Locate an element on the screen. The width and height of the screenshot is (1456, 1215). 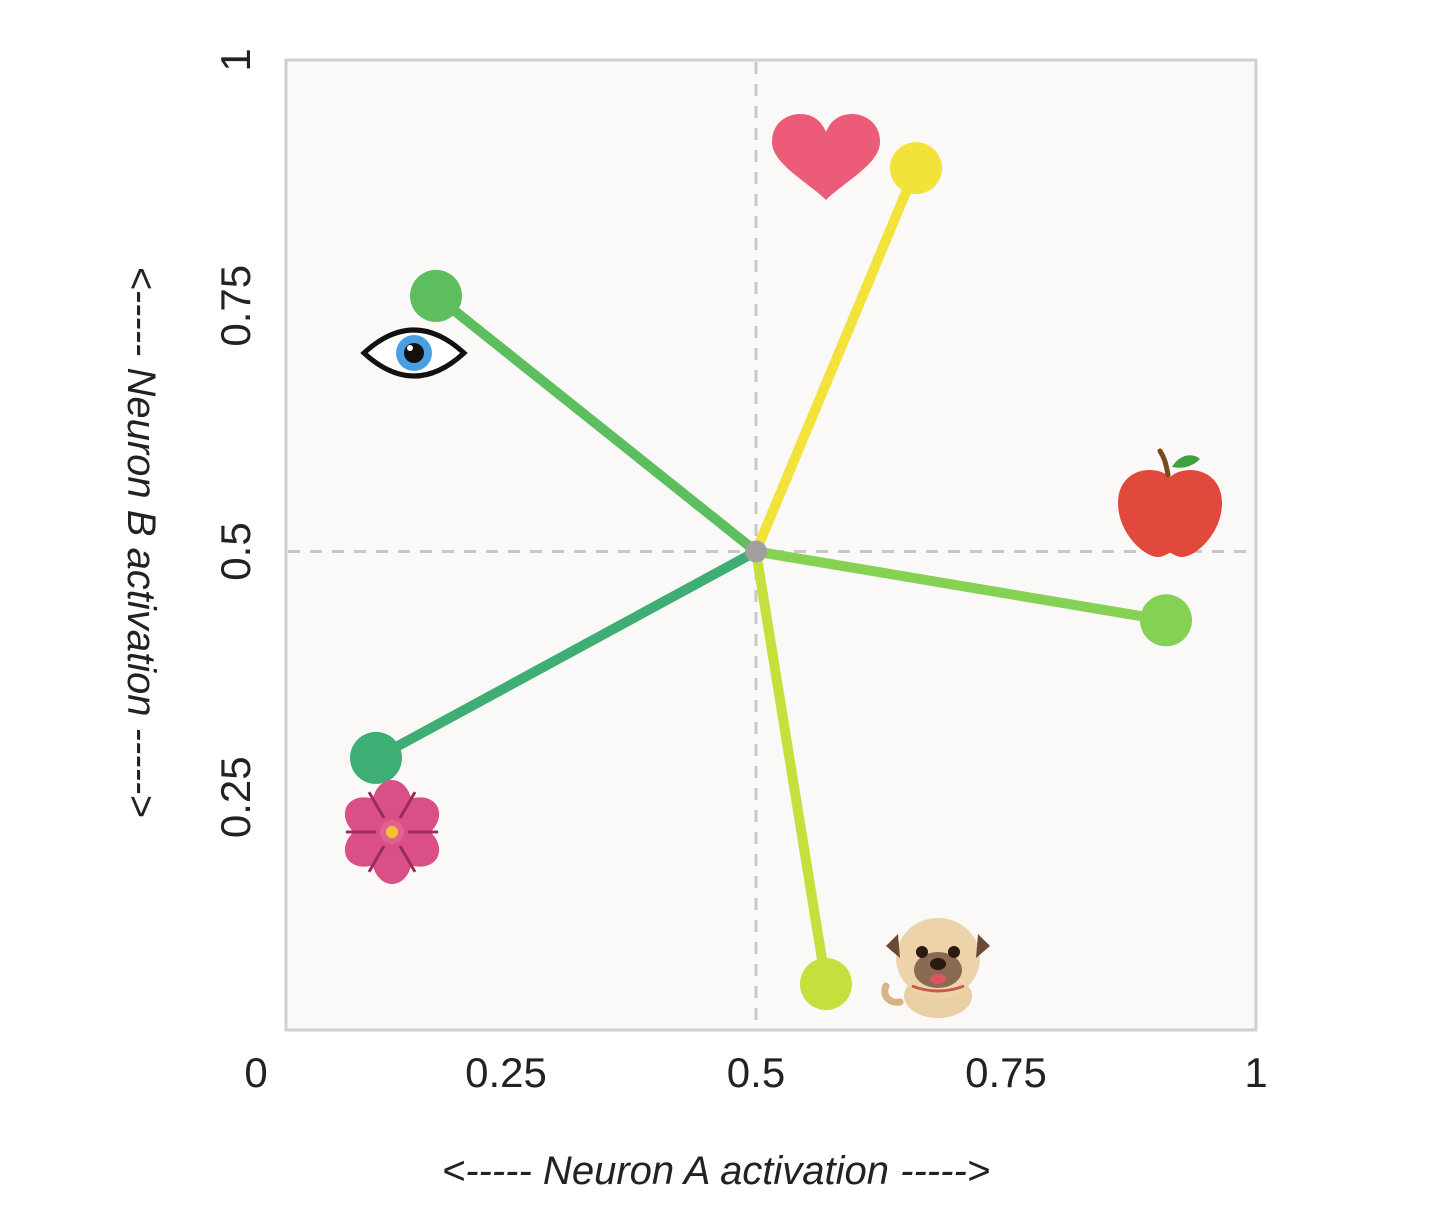
apple-point is located at coordinates (1166, 620).